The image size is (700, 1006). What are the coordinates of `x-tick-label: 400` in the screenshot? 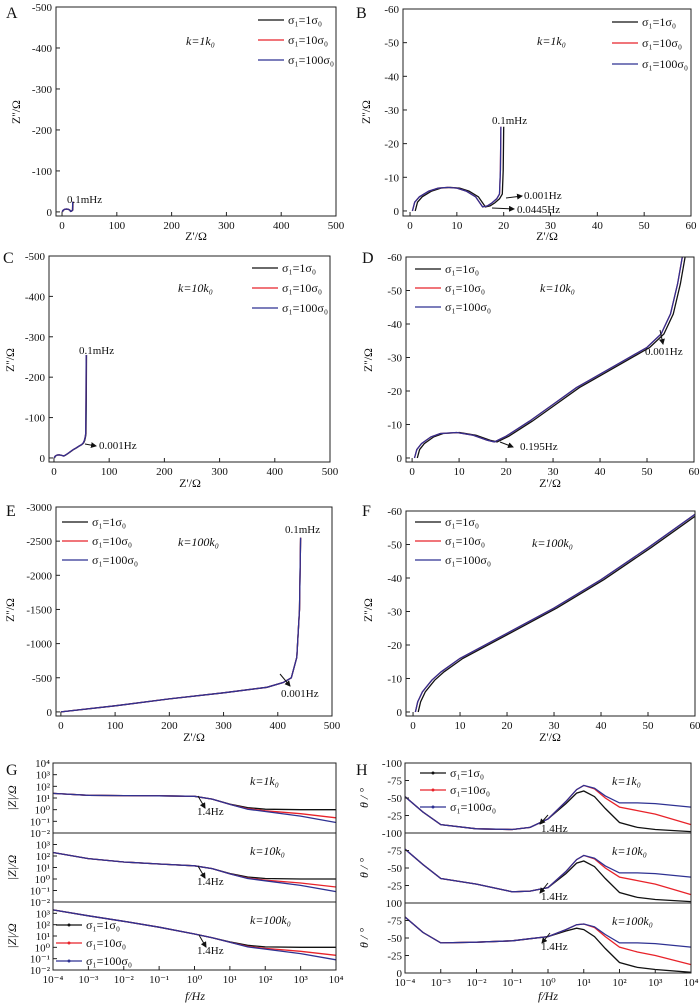 It's located at (281, 226).